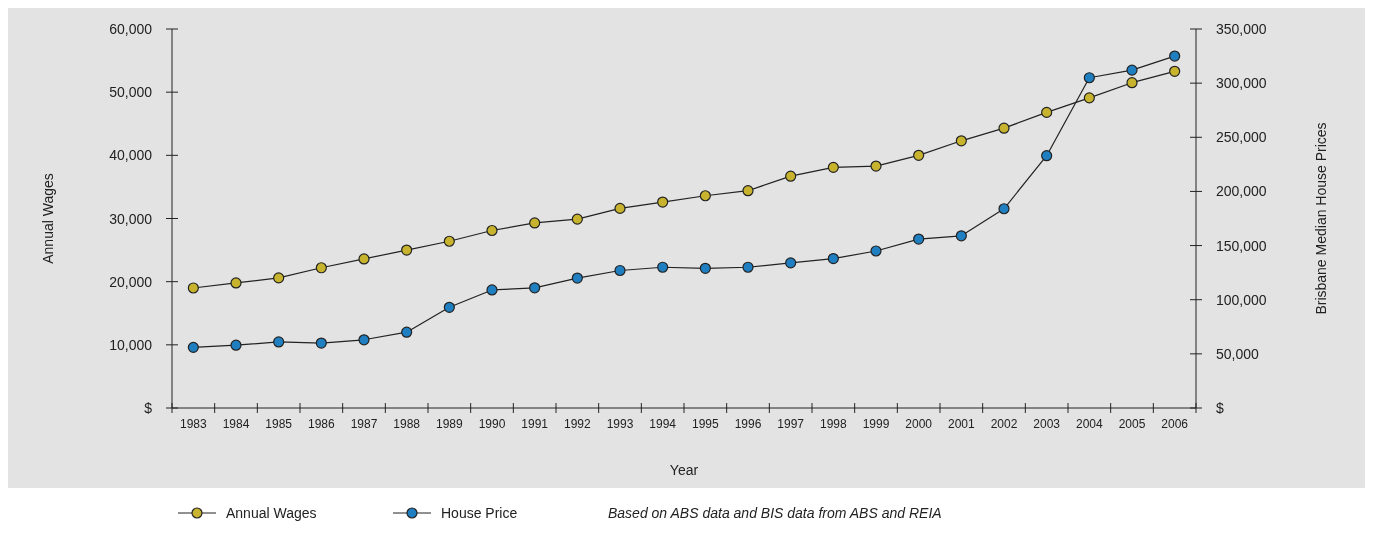 This screenshot has height=538, width=1373. I want to click on x-tick-label: 1990, so click(492, 424).